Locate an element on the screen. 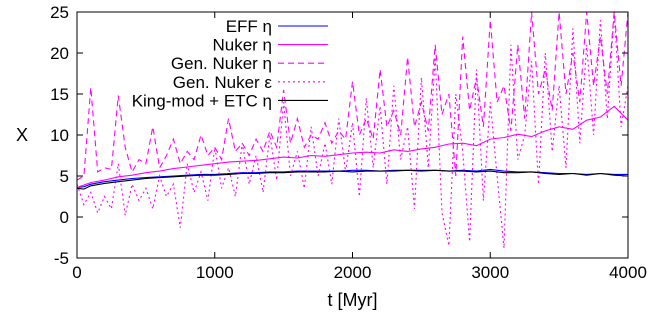  legend-label-4: Gen. Nuker ε is located at coordinates (223, 82).